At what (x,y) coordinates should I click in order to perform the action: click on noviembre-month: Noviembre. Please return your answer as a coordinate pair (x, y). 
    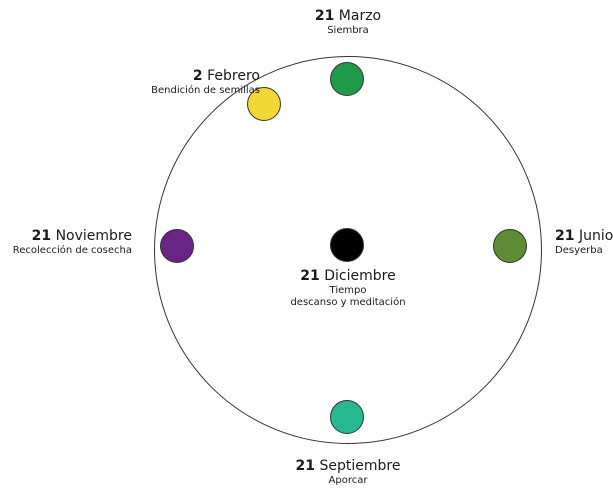
    Looking at the image, I should click on (93, 236).